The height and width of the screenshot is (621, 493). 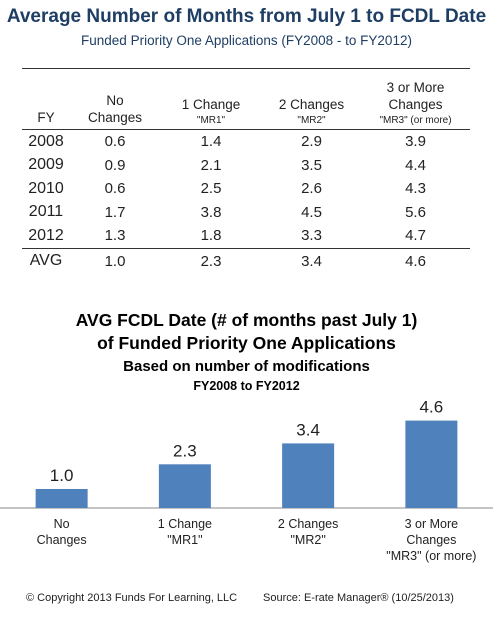 I want to click on category-label: "MR3" (or more), so click(x=431, y=556).